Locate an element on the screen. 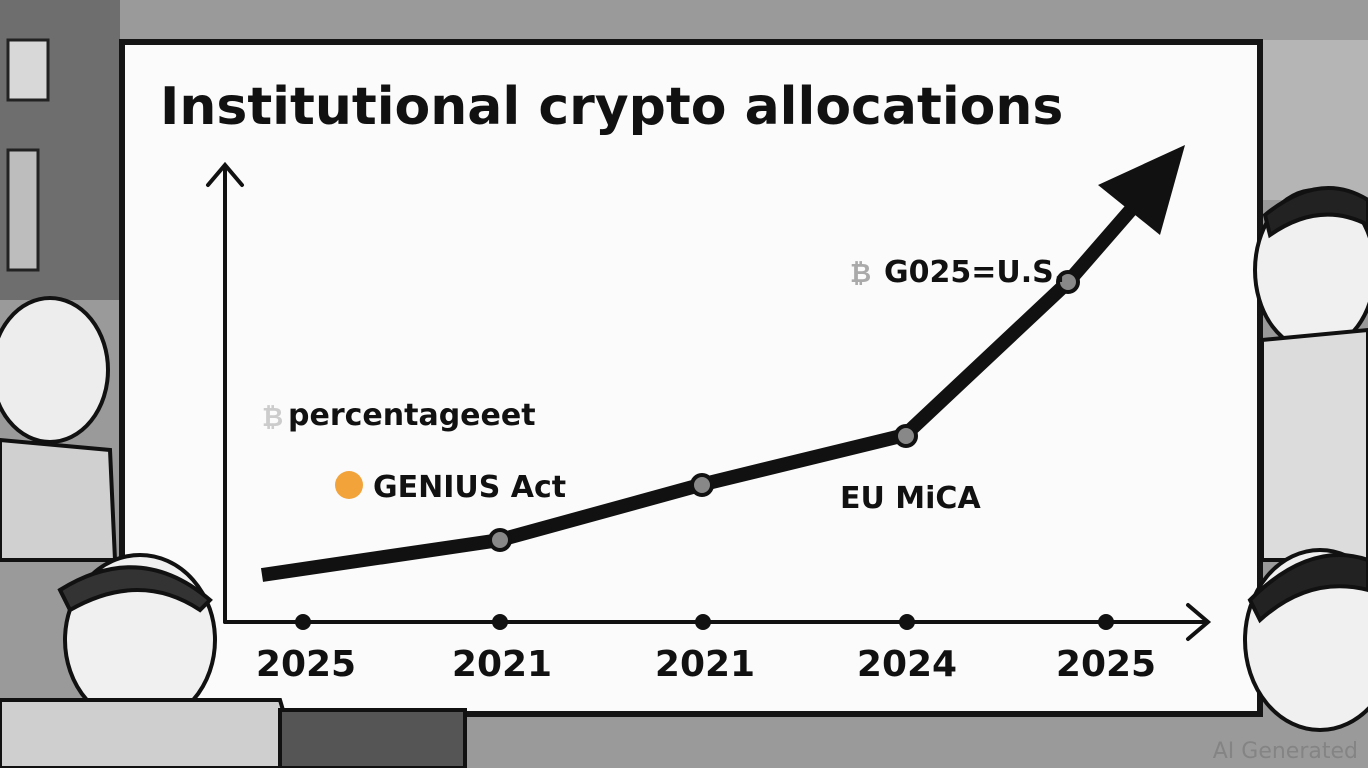  annotation: GENIUS Act is located at coordinates (469, 487).